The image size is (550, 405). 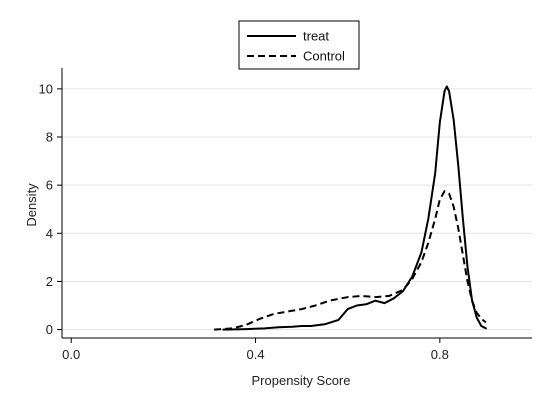 I want to click on x-tick-label: 0.4, so click(x=255, y=354).